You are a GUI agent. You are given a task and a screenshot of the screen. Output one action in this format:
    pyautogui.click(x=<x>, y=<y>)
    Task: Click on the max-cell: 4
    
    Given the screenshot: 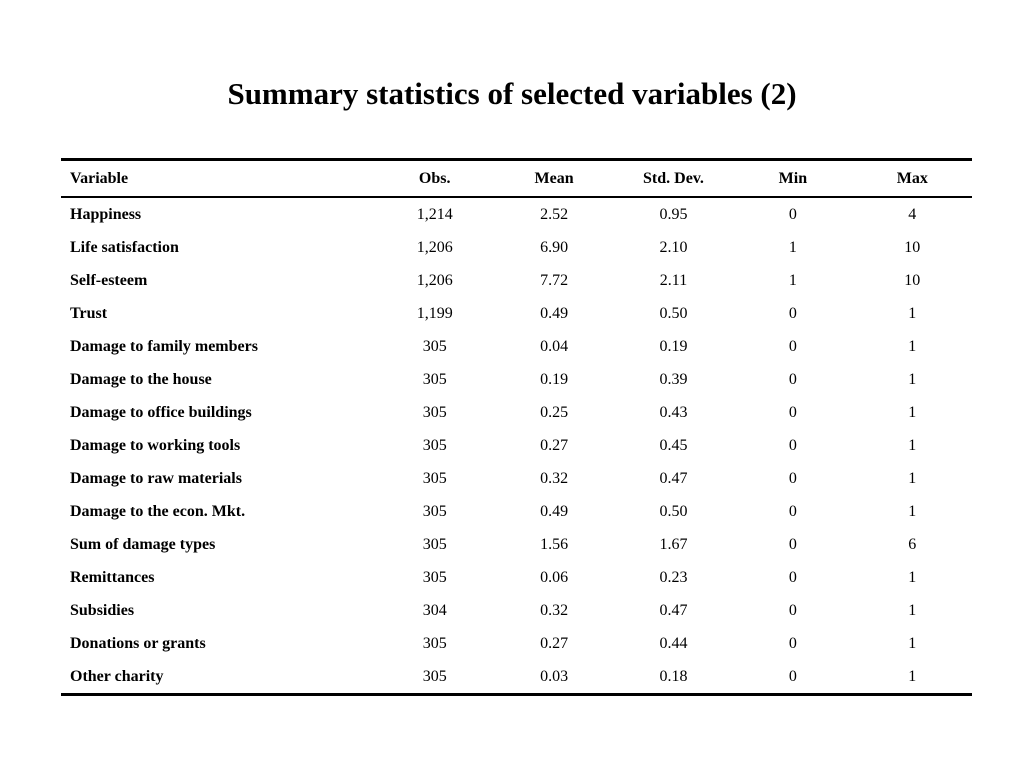 What is the action you would take?
    pyautogui.click(x=912, y=214)
    